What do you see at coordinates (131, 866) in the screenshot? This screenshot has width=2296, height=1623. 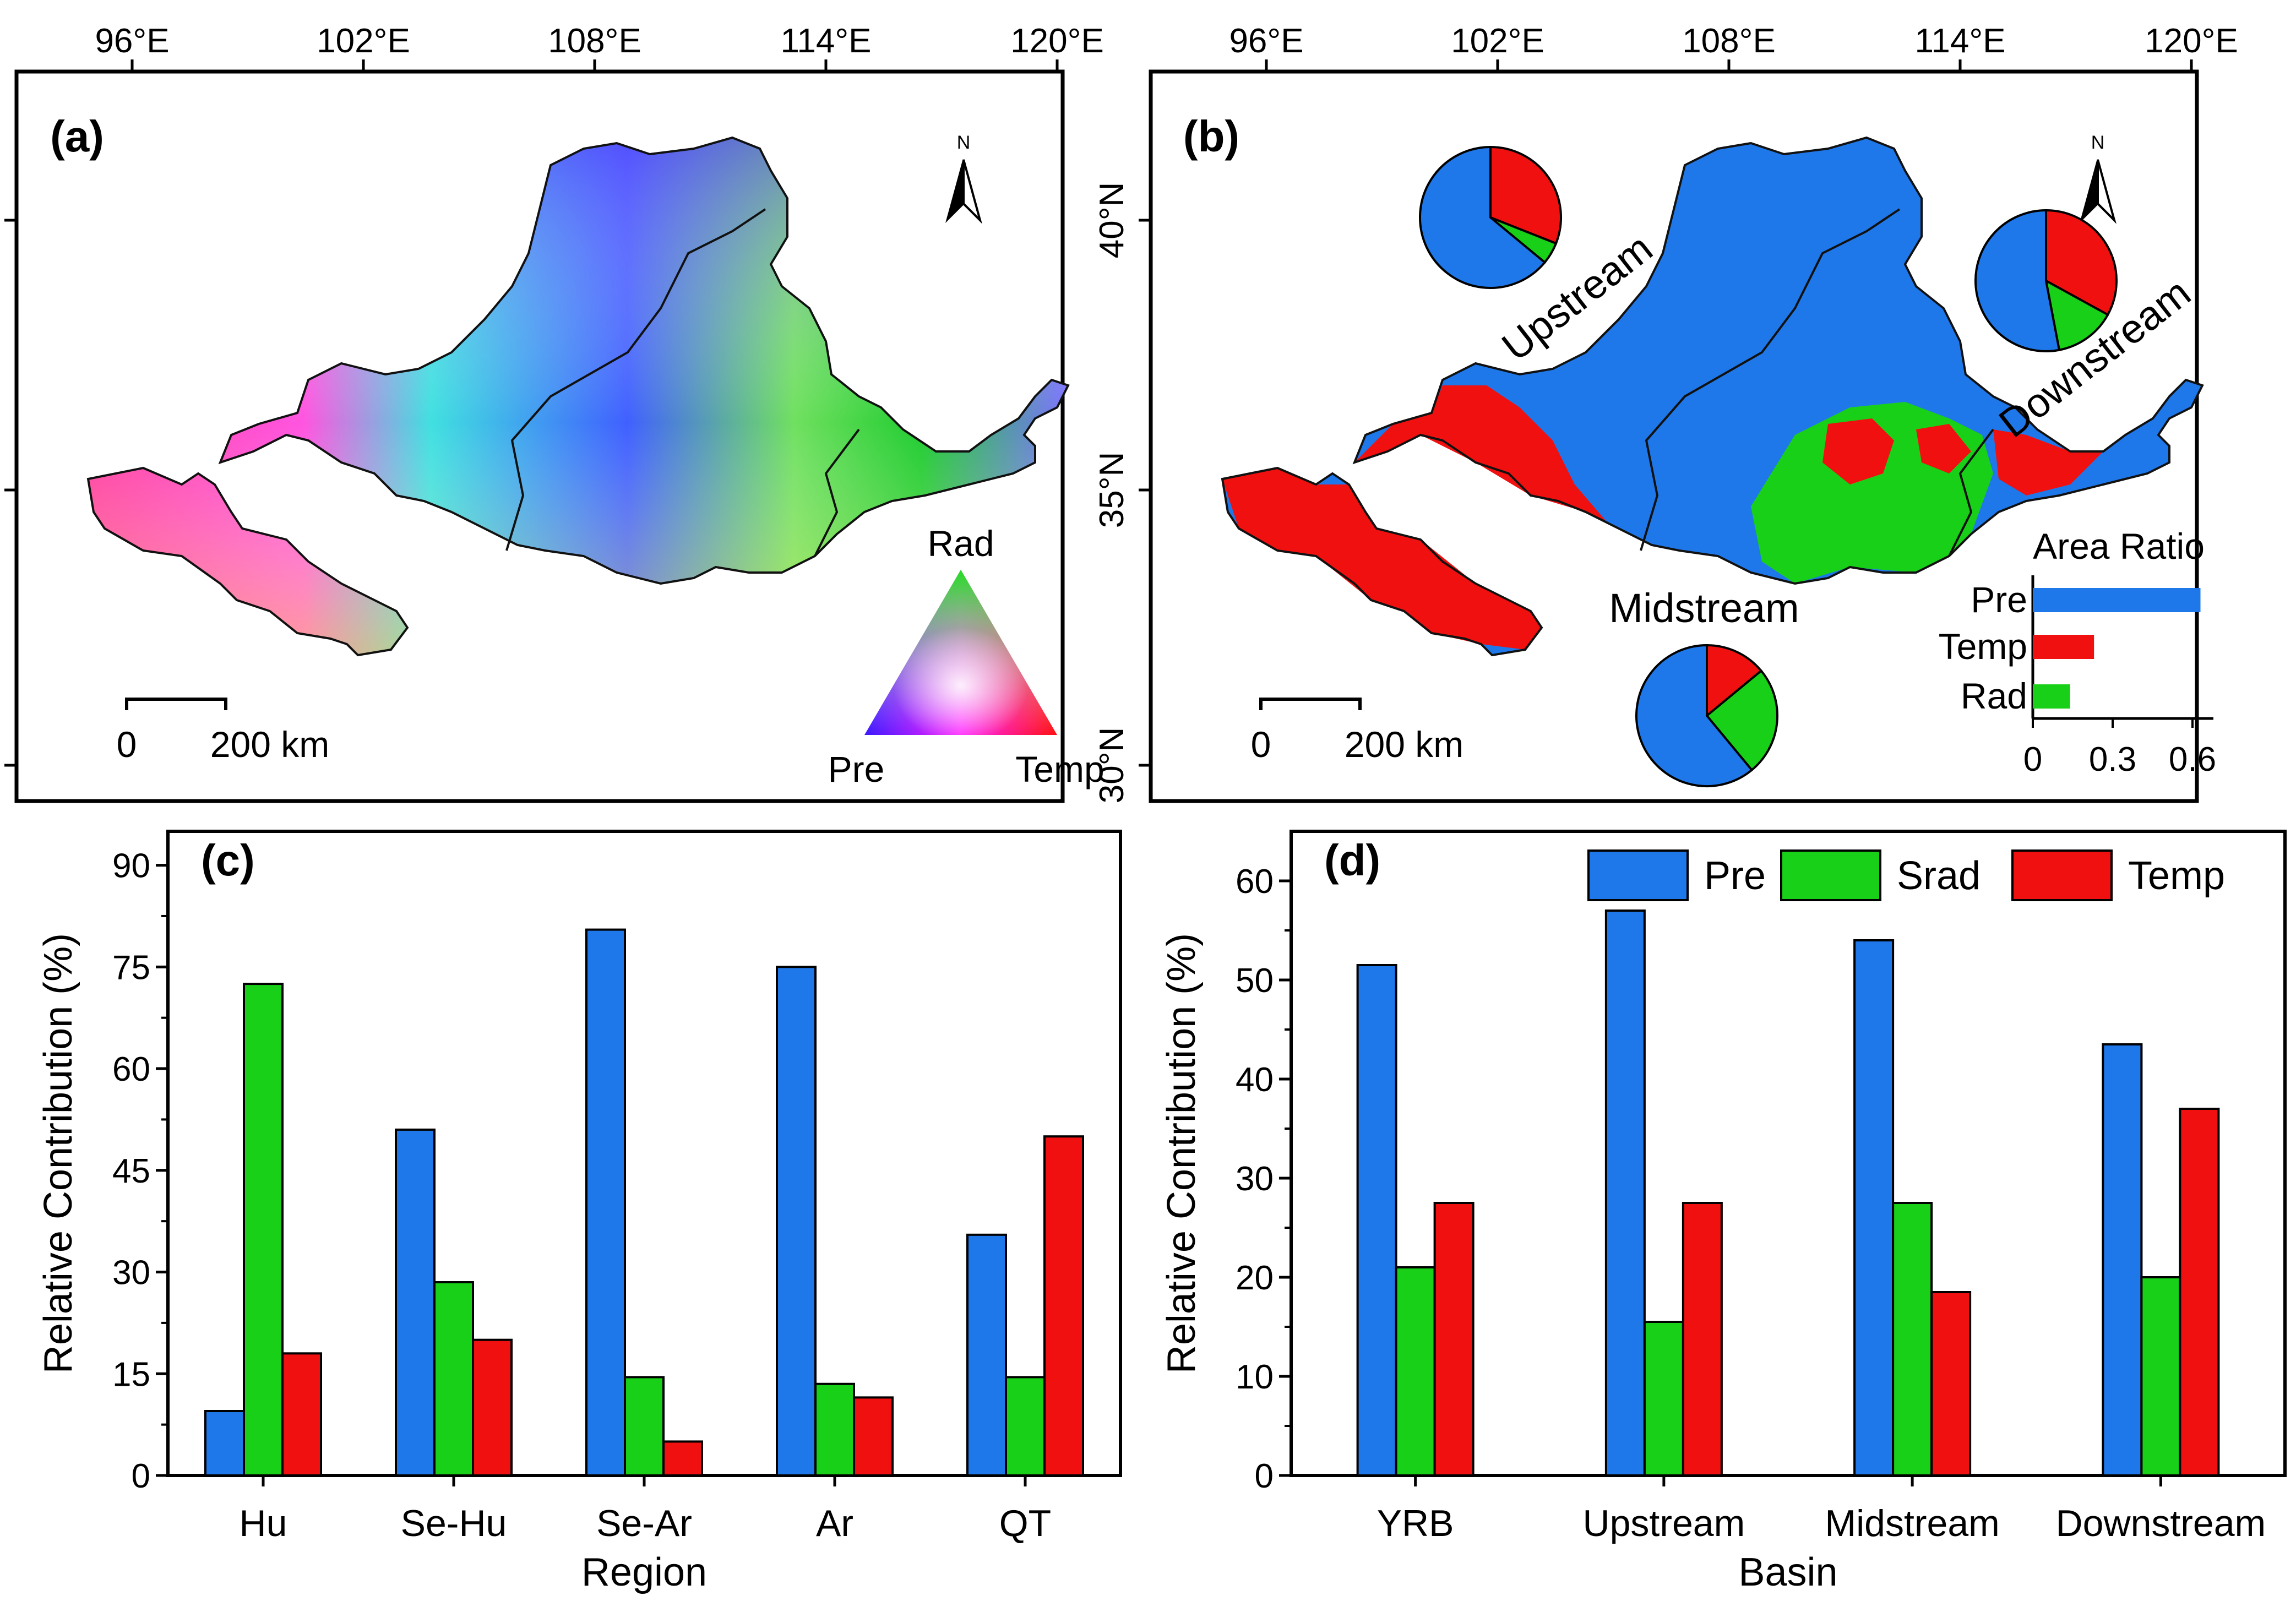 I see `y-tick-label: 90` at bounding box center [131, 866].